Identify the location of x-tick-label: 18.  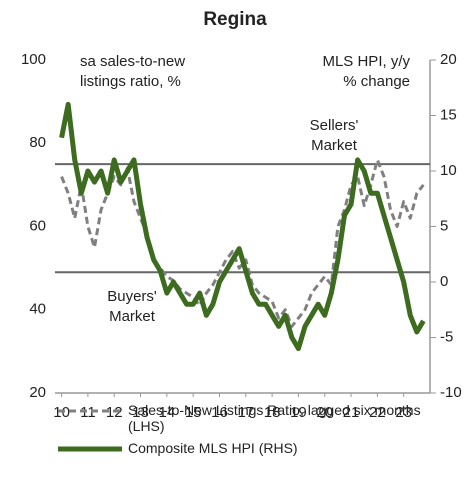
(272, 412).